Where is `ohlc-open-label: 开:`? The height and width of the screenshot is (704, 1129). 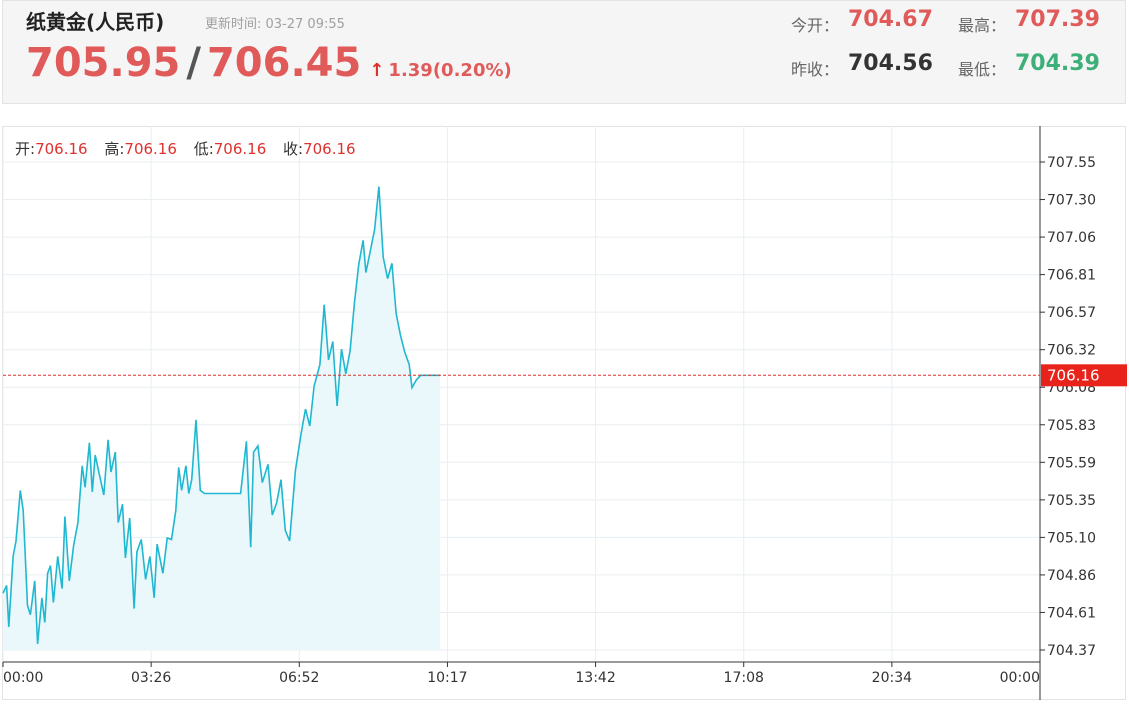 ohlc-open-label: 开: is located at coordinates (25, 149).